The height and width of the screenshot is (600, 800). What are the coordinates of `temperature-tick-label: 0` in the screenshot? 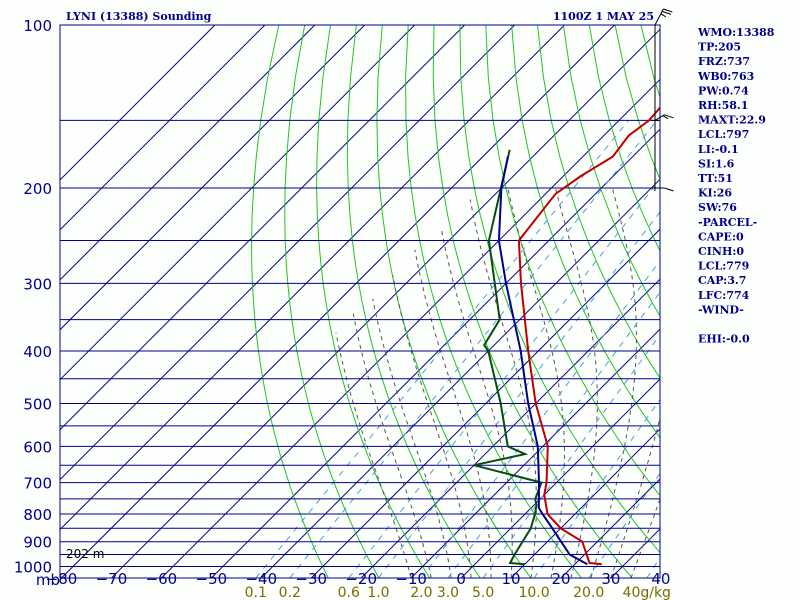 It's located at (461, 579).